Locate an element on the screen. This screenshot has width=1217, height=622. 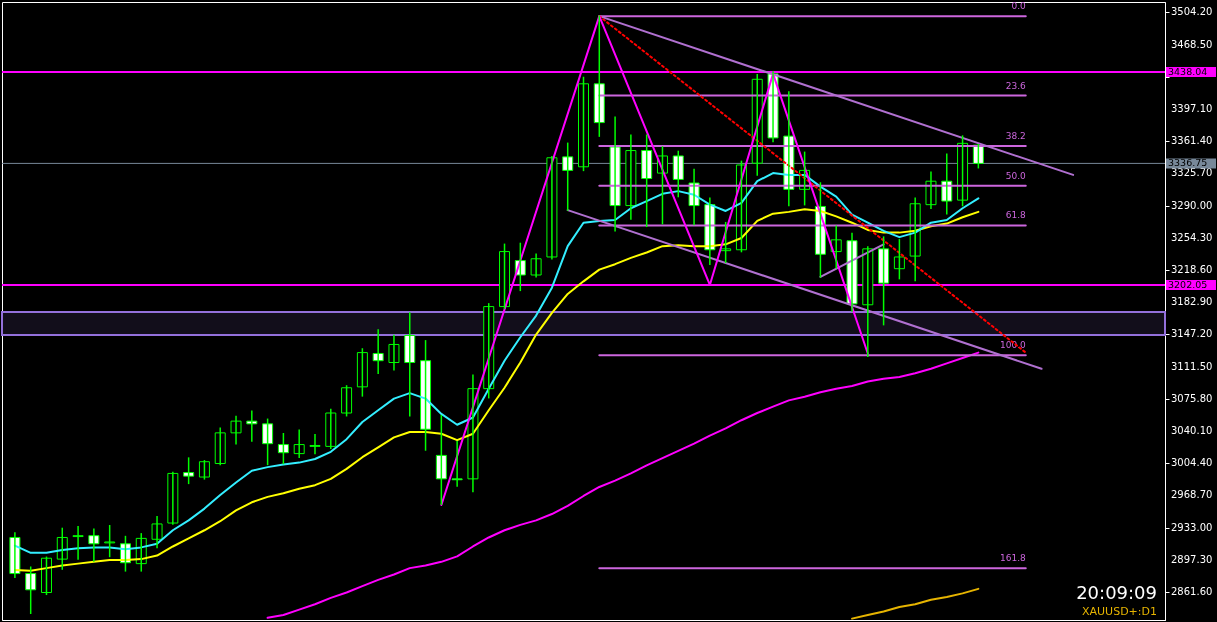
series-label: 161.8 is located at coordinates (1013, 558).